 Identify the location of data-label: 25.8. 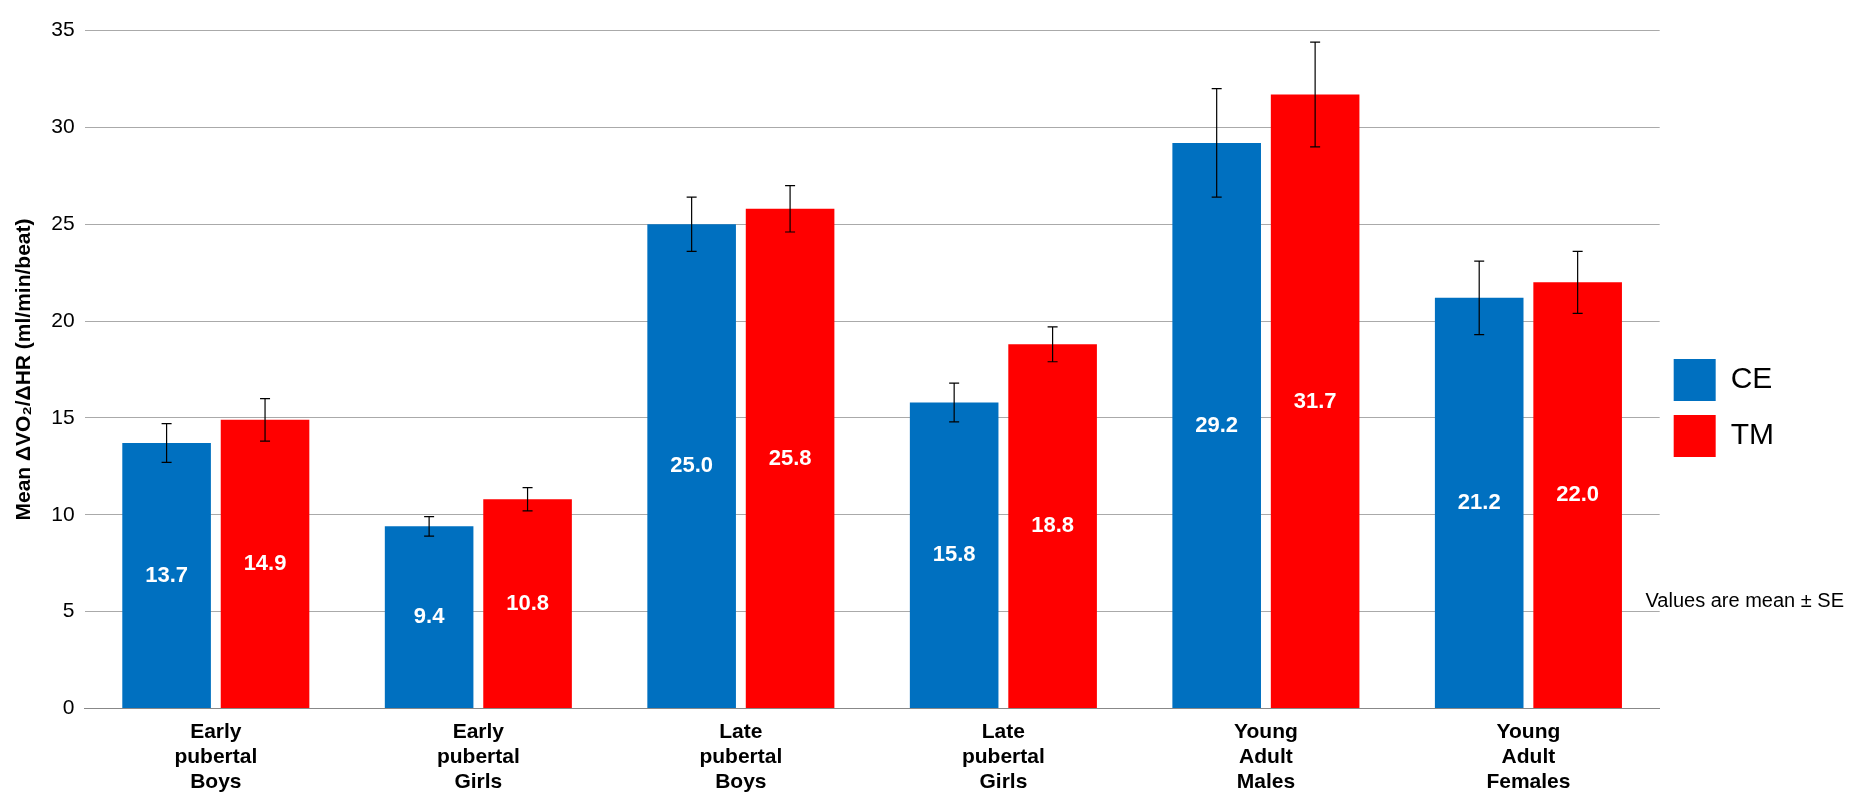
(790, 457).